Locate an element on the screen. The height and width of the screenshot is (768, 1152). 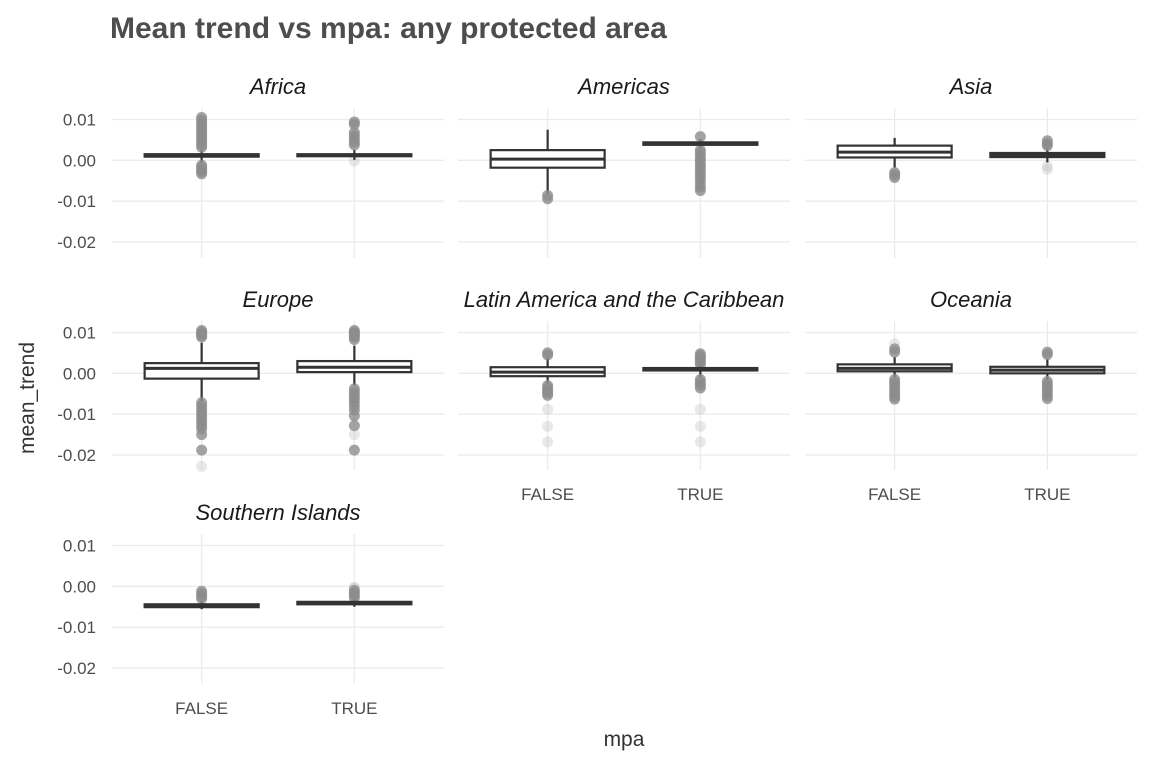
facet-label: Americas is located at coordinates (623, 86).